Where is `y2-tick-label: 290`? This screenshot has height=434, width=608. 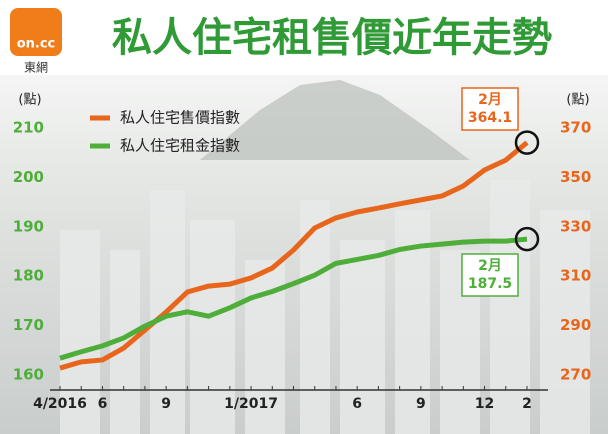
y2-tick-label: 290 is located at coordinates (575, 325).